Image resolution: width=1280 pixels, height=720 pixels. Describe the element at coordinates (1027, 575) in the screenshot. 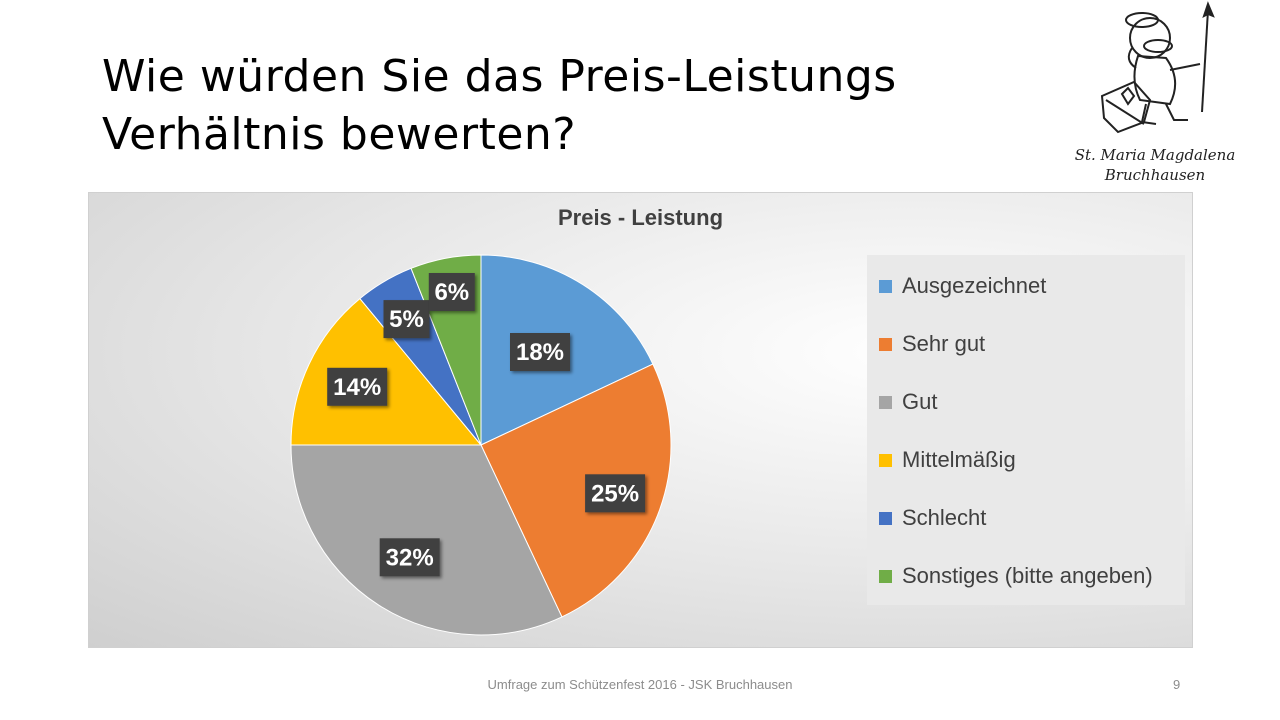

I see `legend-label-5: Sonstiges (bitte angeben)` at that location.